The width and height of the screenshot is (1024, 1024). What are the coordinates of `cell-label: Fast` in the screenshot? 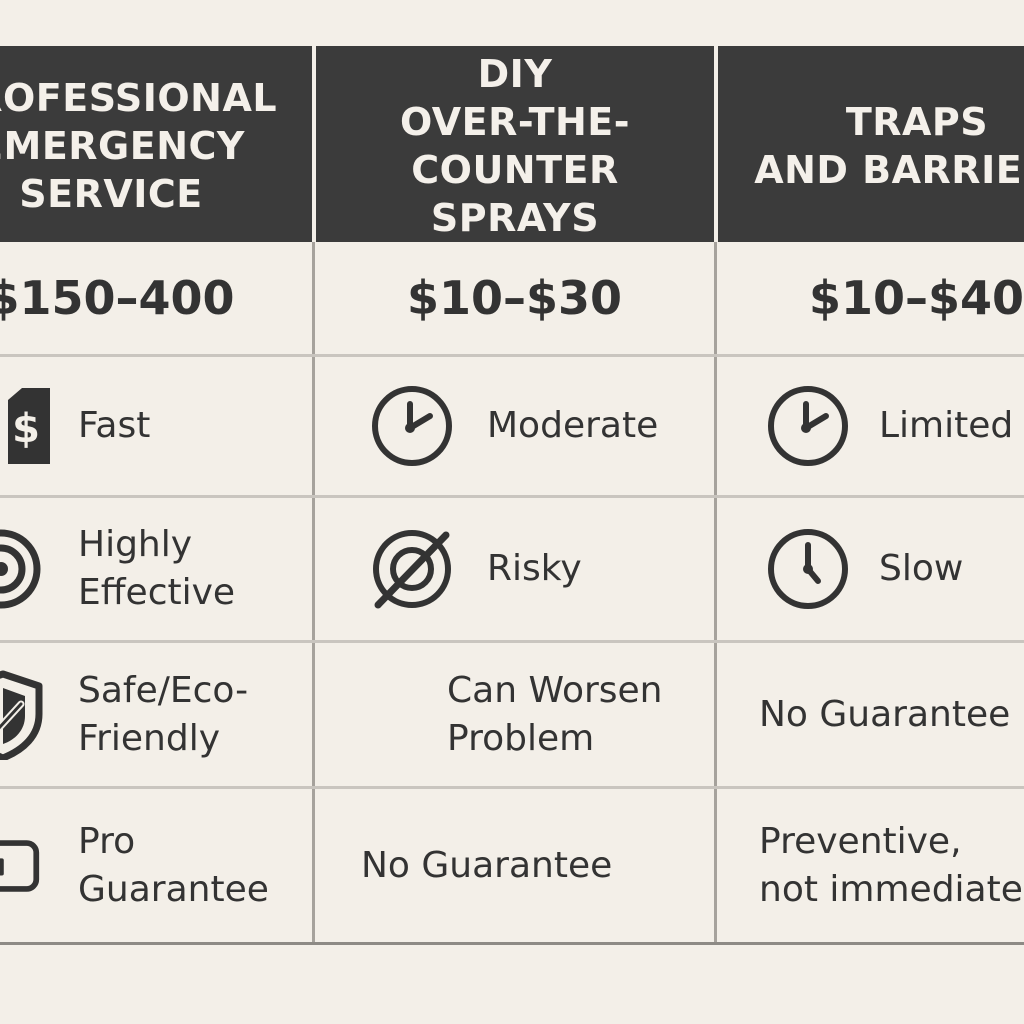 It's located at (114, 425).